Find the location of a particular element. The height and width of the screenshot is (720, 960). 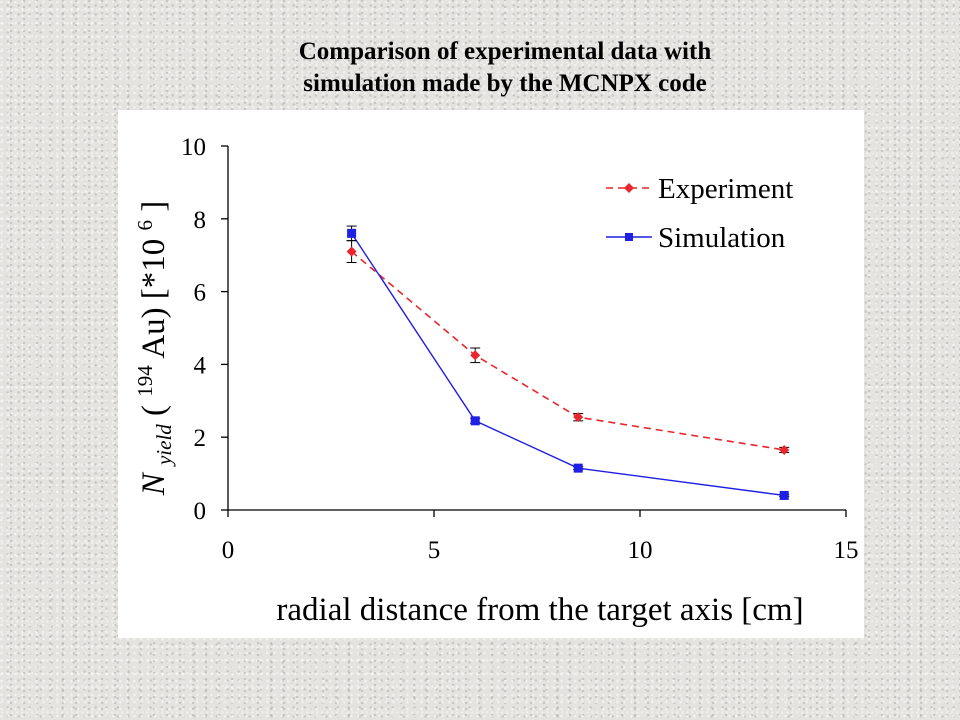

legend-item-experiment: Experiment is located at coordinates (699, 189).